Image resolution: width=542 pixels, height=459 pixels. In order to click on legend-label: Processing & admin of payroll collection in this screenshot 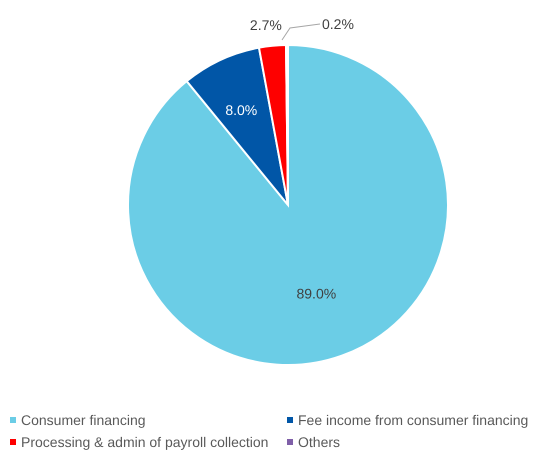, I will do `click(144, 442)`.